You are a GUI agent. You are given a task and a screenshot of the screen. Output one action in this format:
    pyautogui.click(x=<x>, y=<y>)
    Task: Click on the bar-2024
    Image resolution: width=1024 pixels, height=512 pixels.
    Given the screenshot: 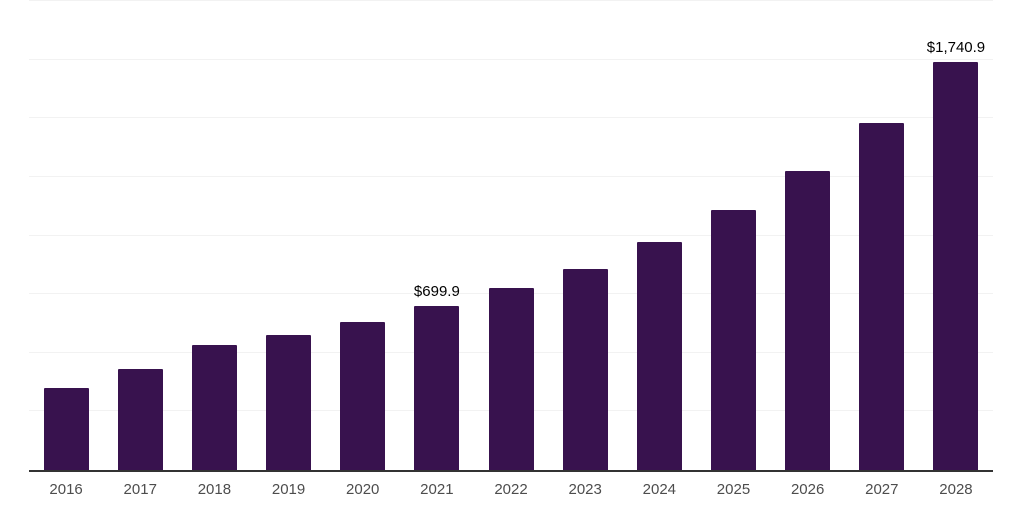 What is the action you would take?
    pyautogui.click(x=659, y=356)
    